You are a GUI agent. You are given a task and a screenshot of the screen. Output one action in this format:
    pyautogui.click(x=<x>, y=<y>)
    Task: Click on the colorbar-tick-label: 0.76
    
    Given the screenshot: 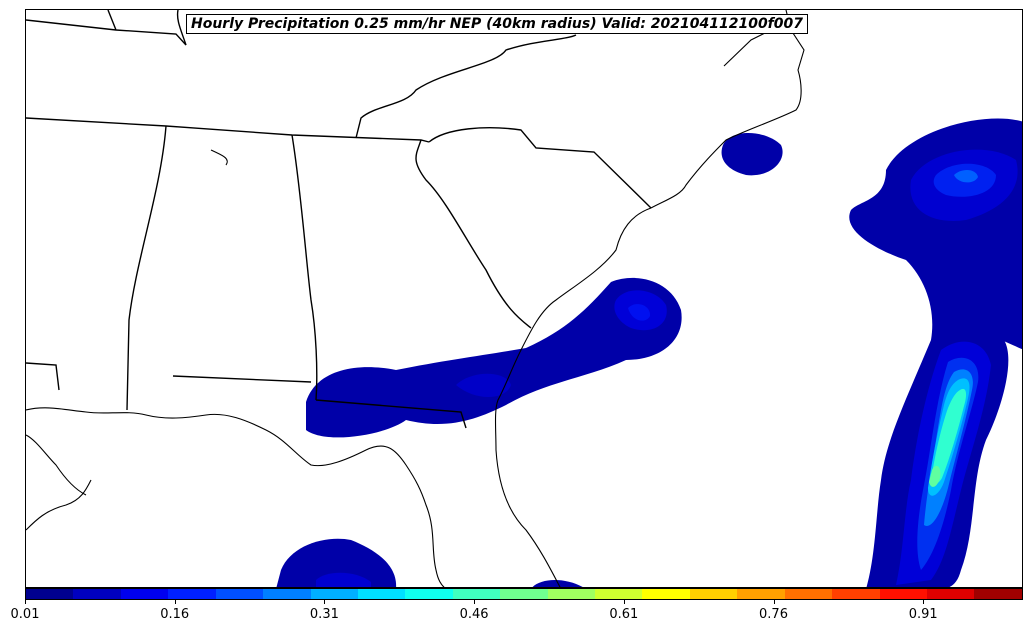 What is the action you would take?
    pyautogui.click(x=773, y=614)
    